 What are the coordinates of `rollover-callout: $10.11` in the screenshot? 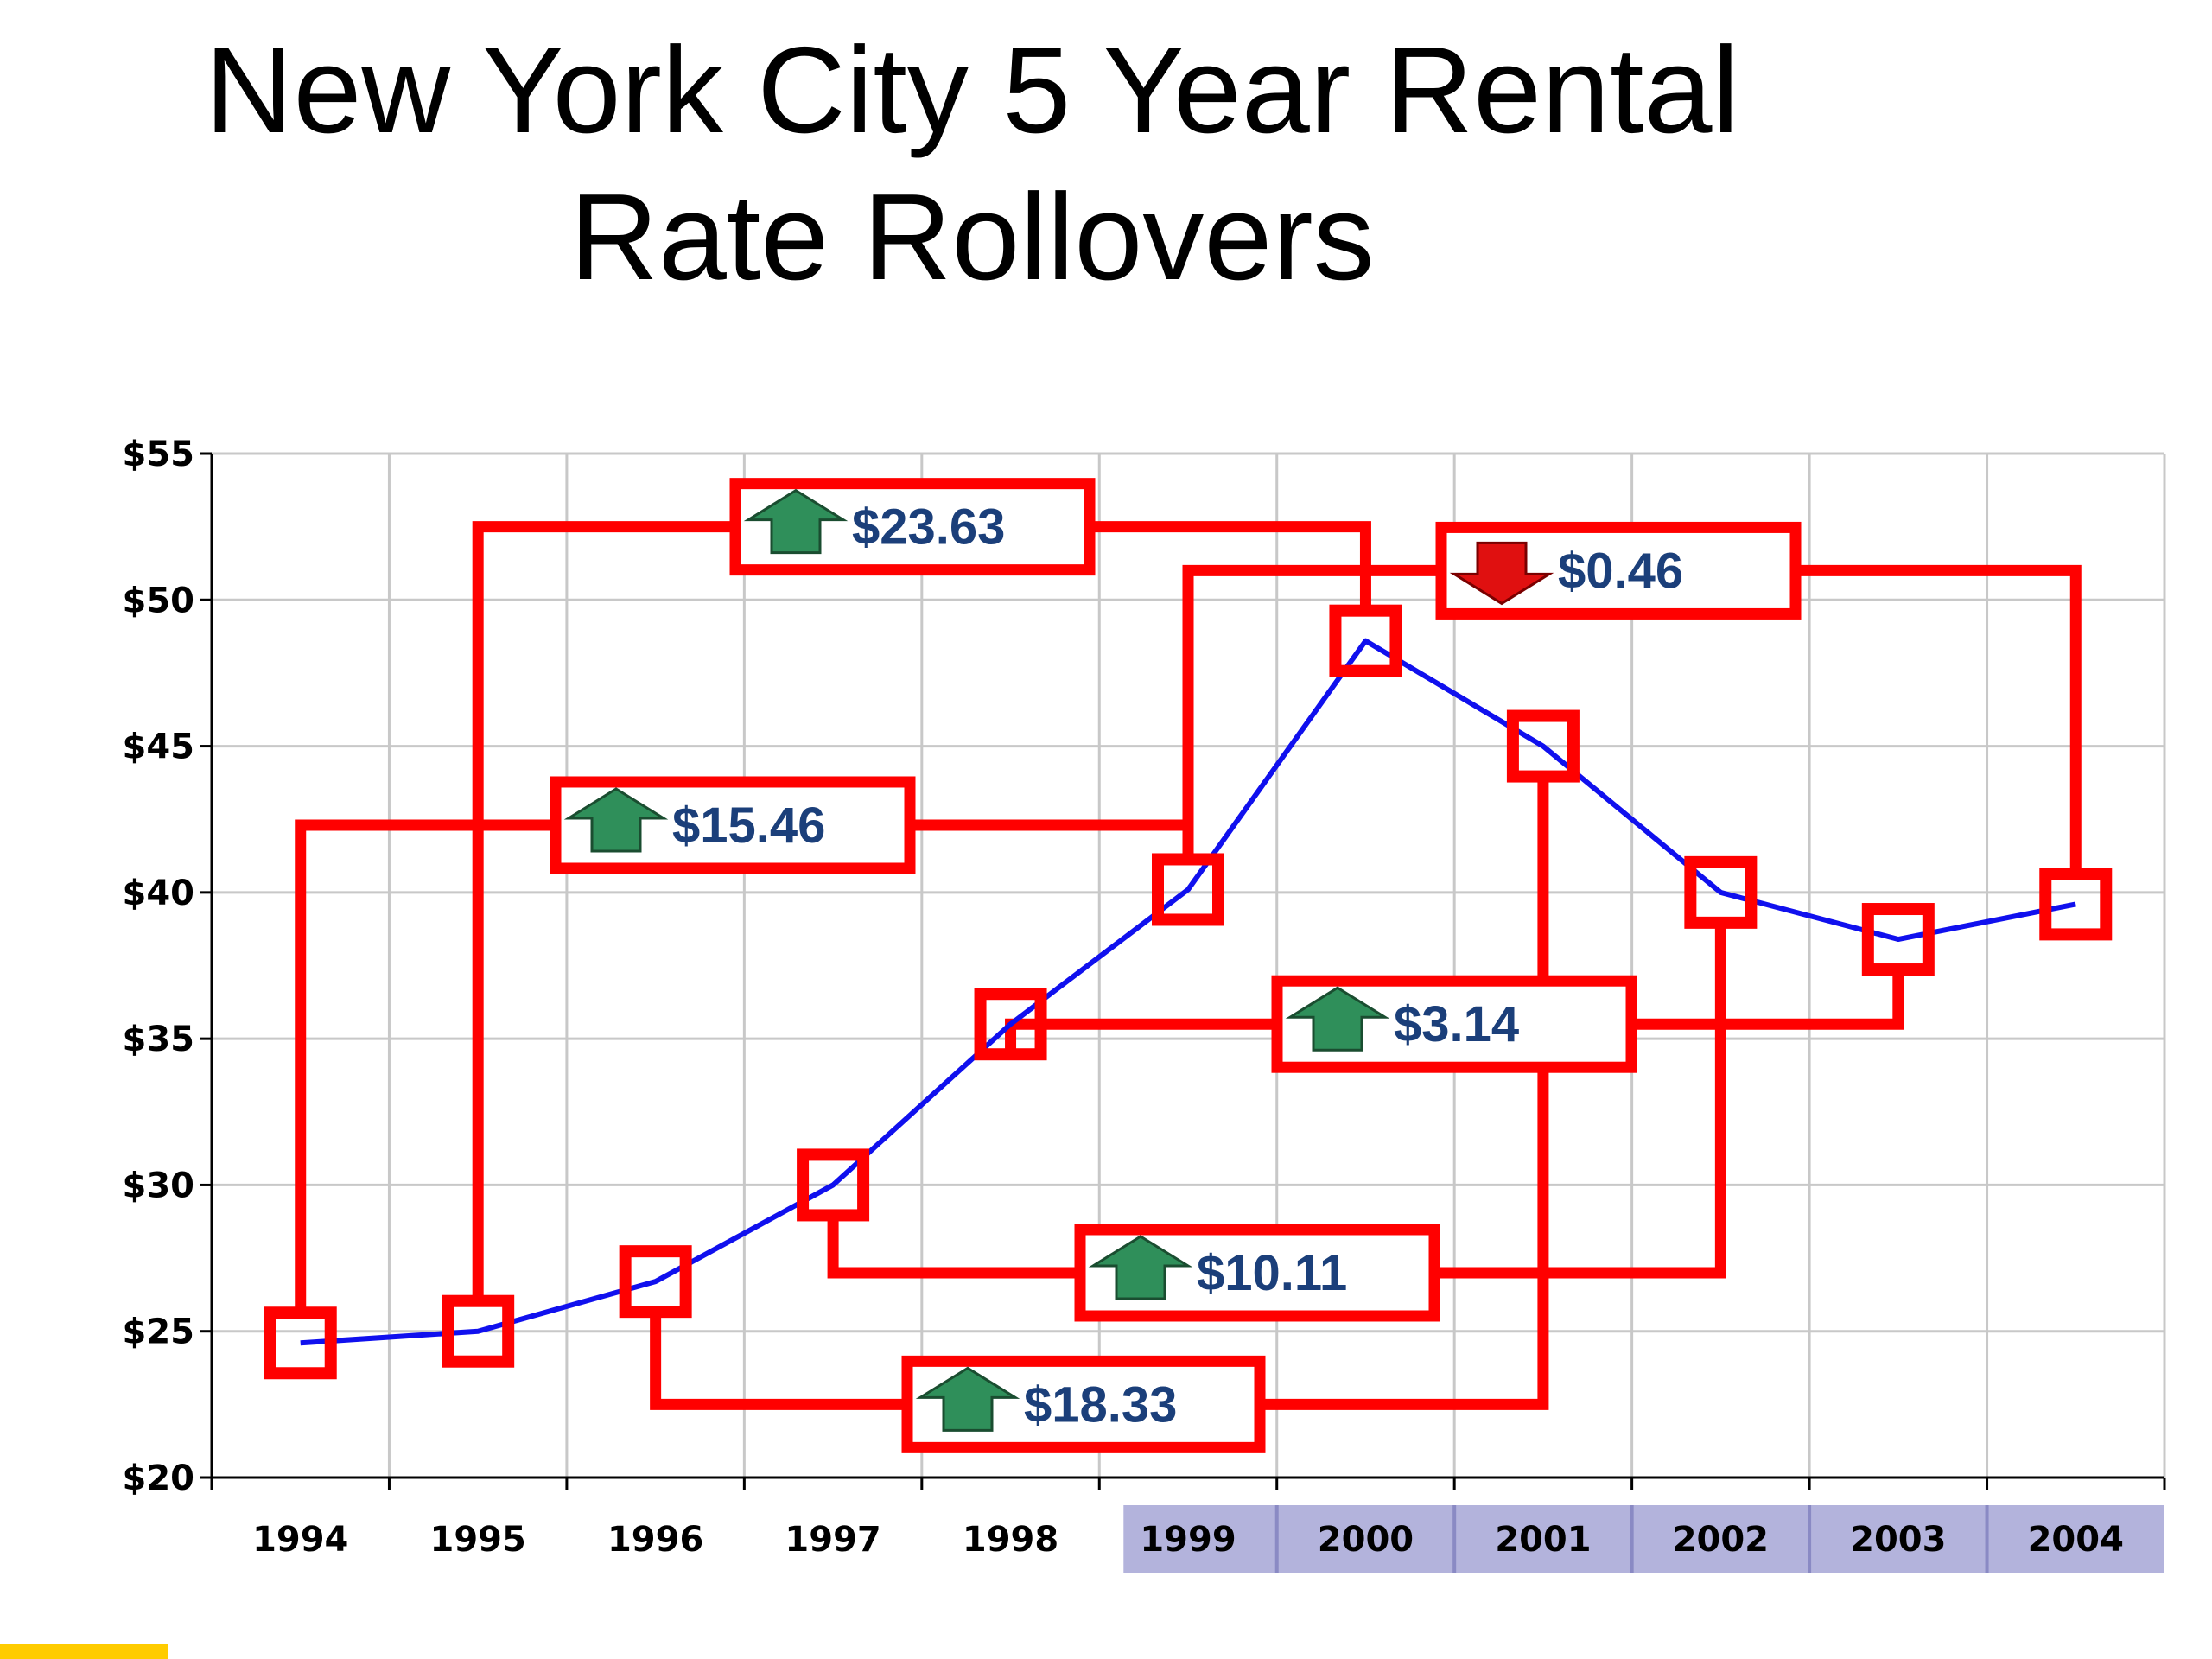 It's located at (1257, 1273).